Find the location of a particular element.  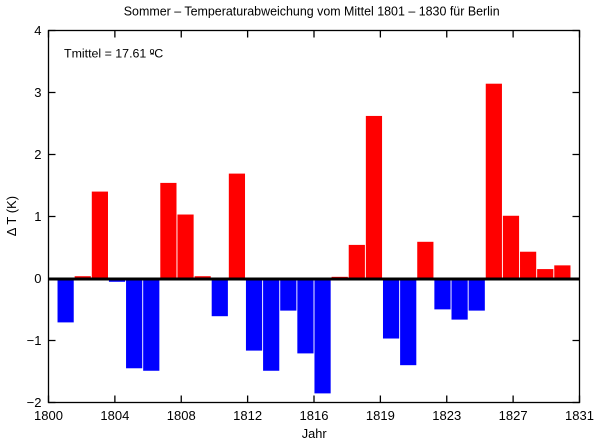

svg-text: 1823 is located at coordinates (446, 415).